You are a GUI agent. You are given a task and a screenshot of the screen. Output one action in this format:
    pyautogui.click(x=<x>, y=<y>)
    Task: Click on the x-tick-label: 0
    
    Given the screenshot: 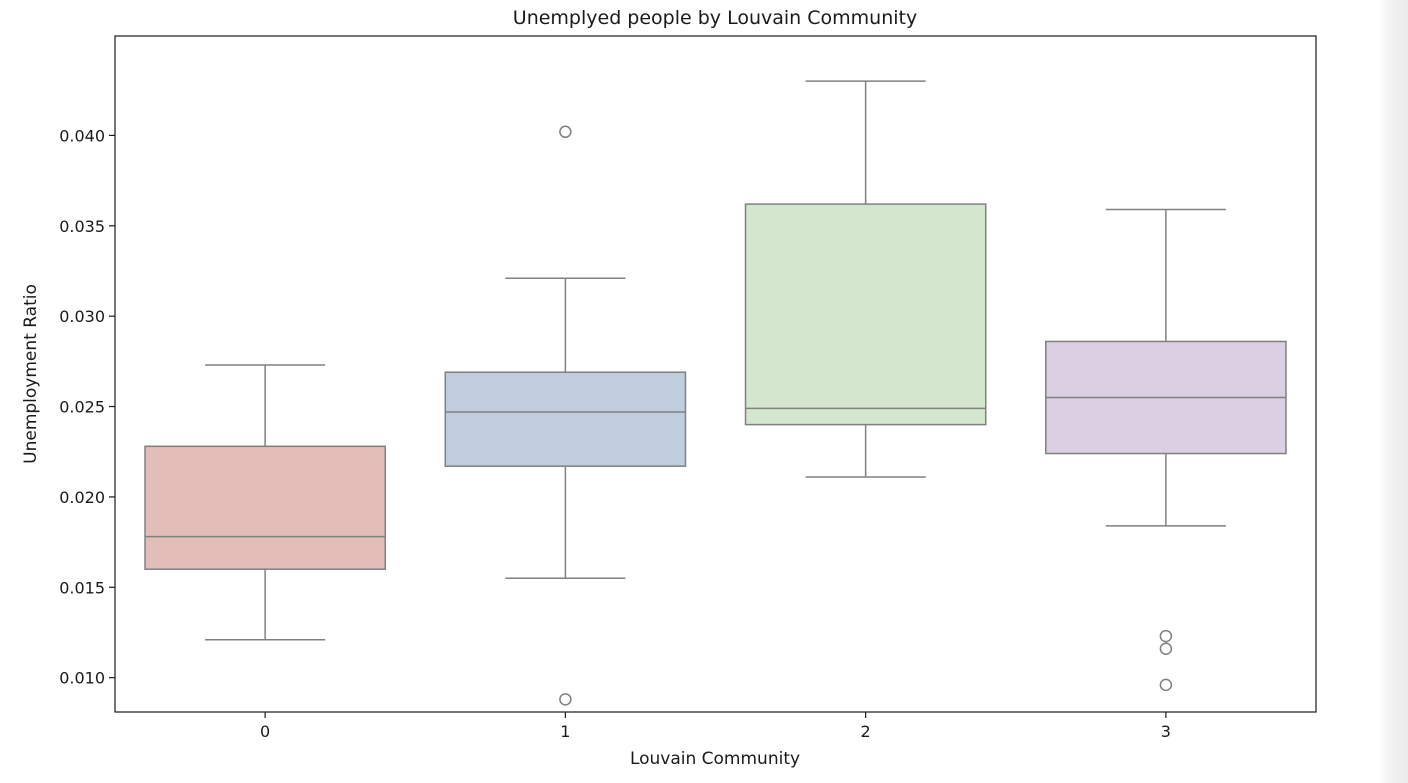 What is the action you would take?
    pyautogui.click(x=265, y=731)
    